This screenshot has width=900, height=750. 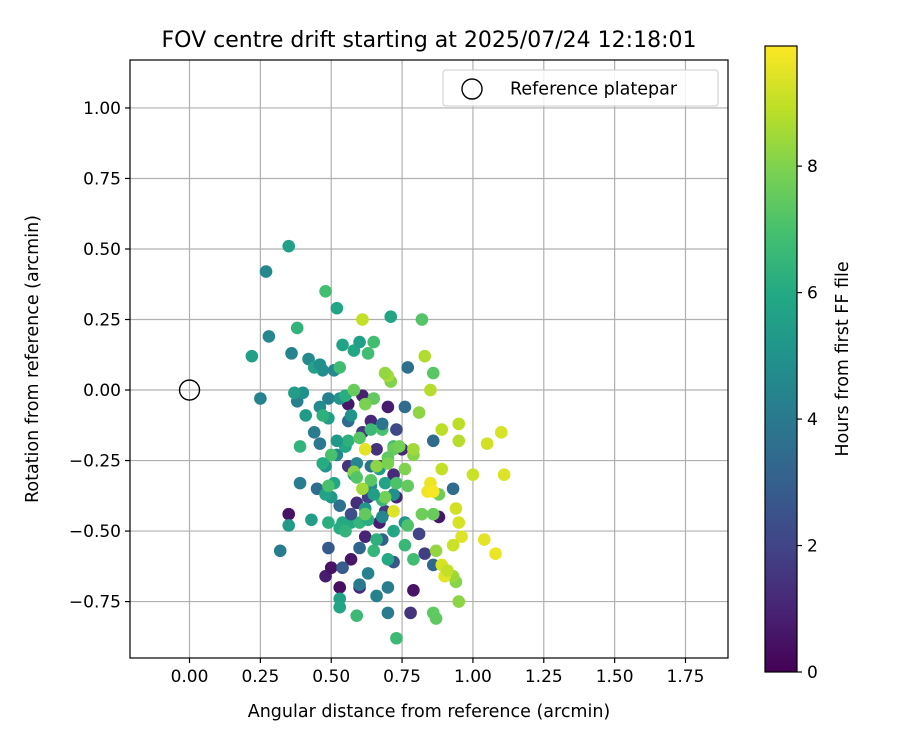 I want to click on y-tick-label: −0.25, so click(x=95, y=462).